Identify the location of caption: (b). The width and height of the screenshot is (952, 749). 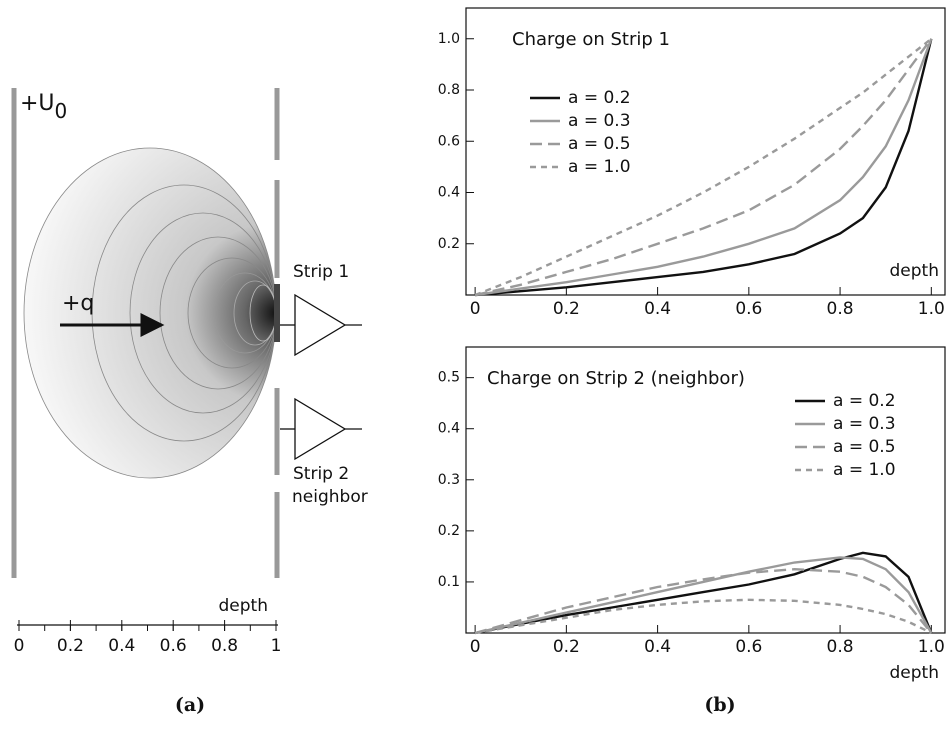
(719, 705).